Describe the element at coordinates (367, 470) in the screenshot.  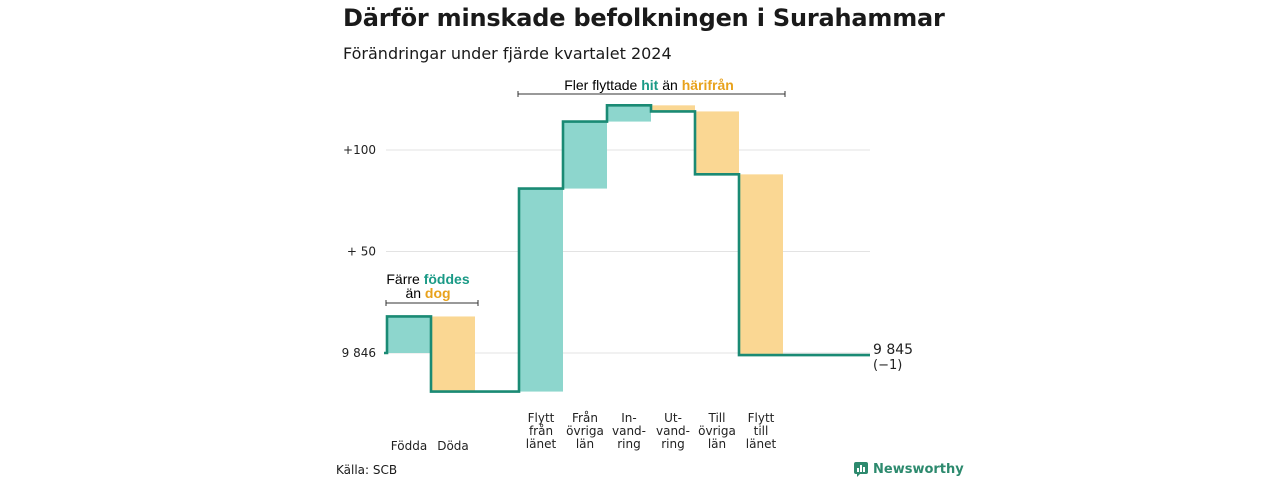
I see `source-note: Källa: SCB` at that location.